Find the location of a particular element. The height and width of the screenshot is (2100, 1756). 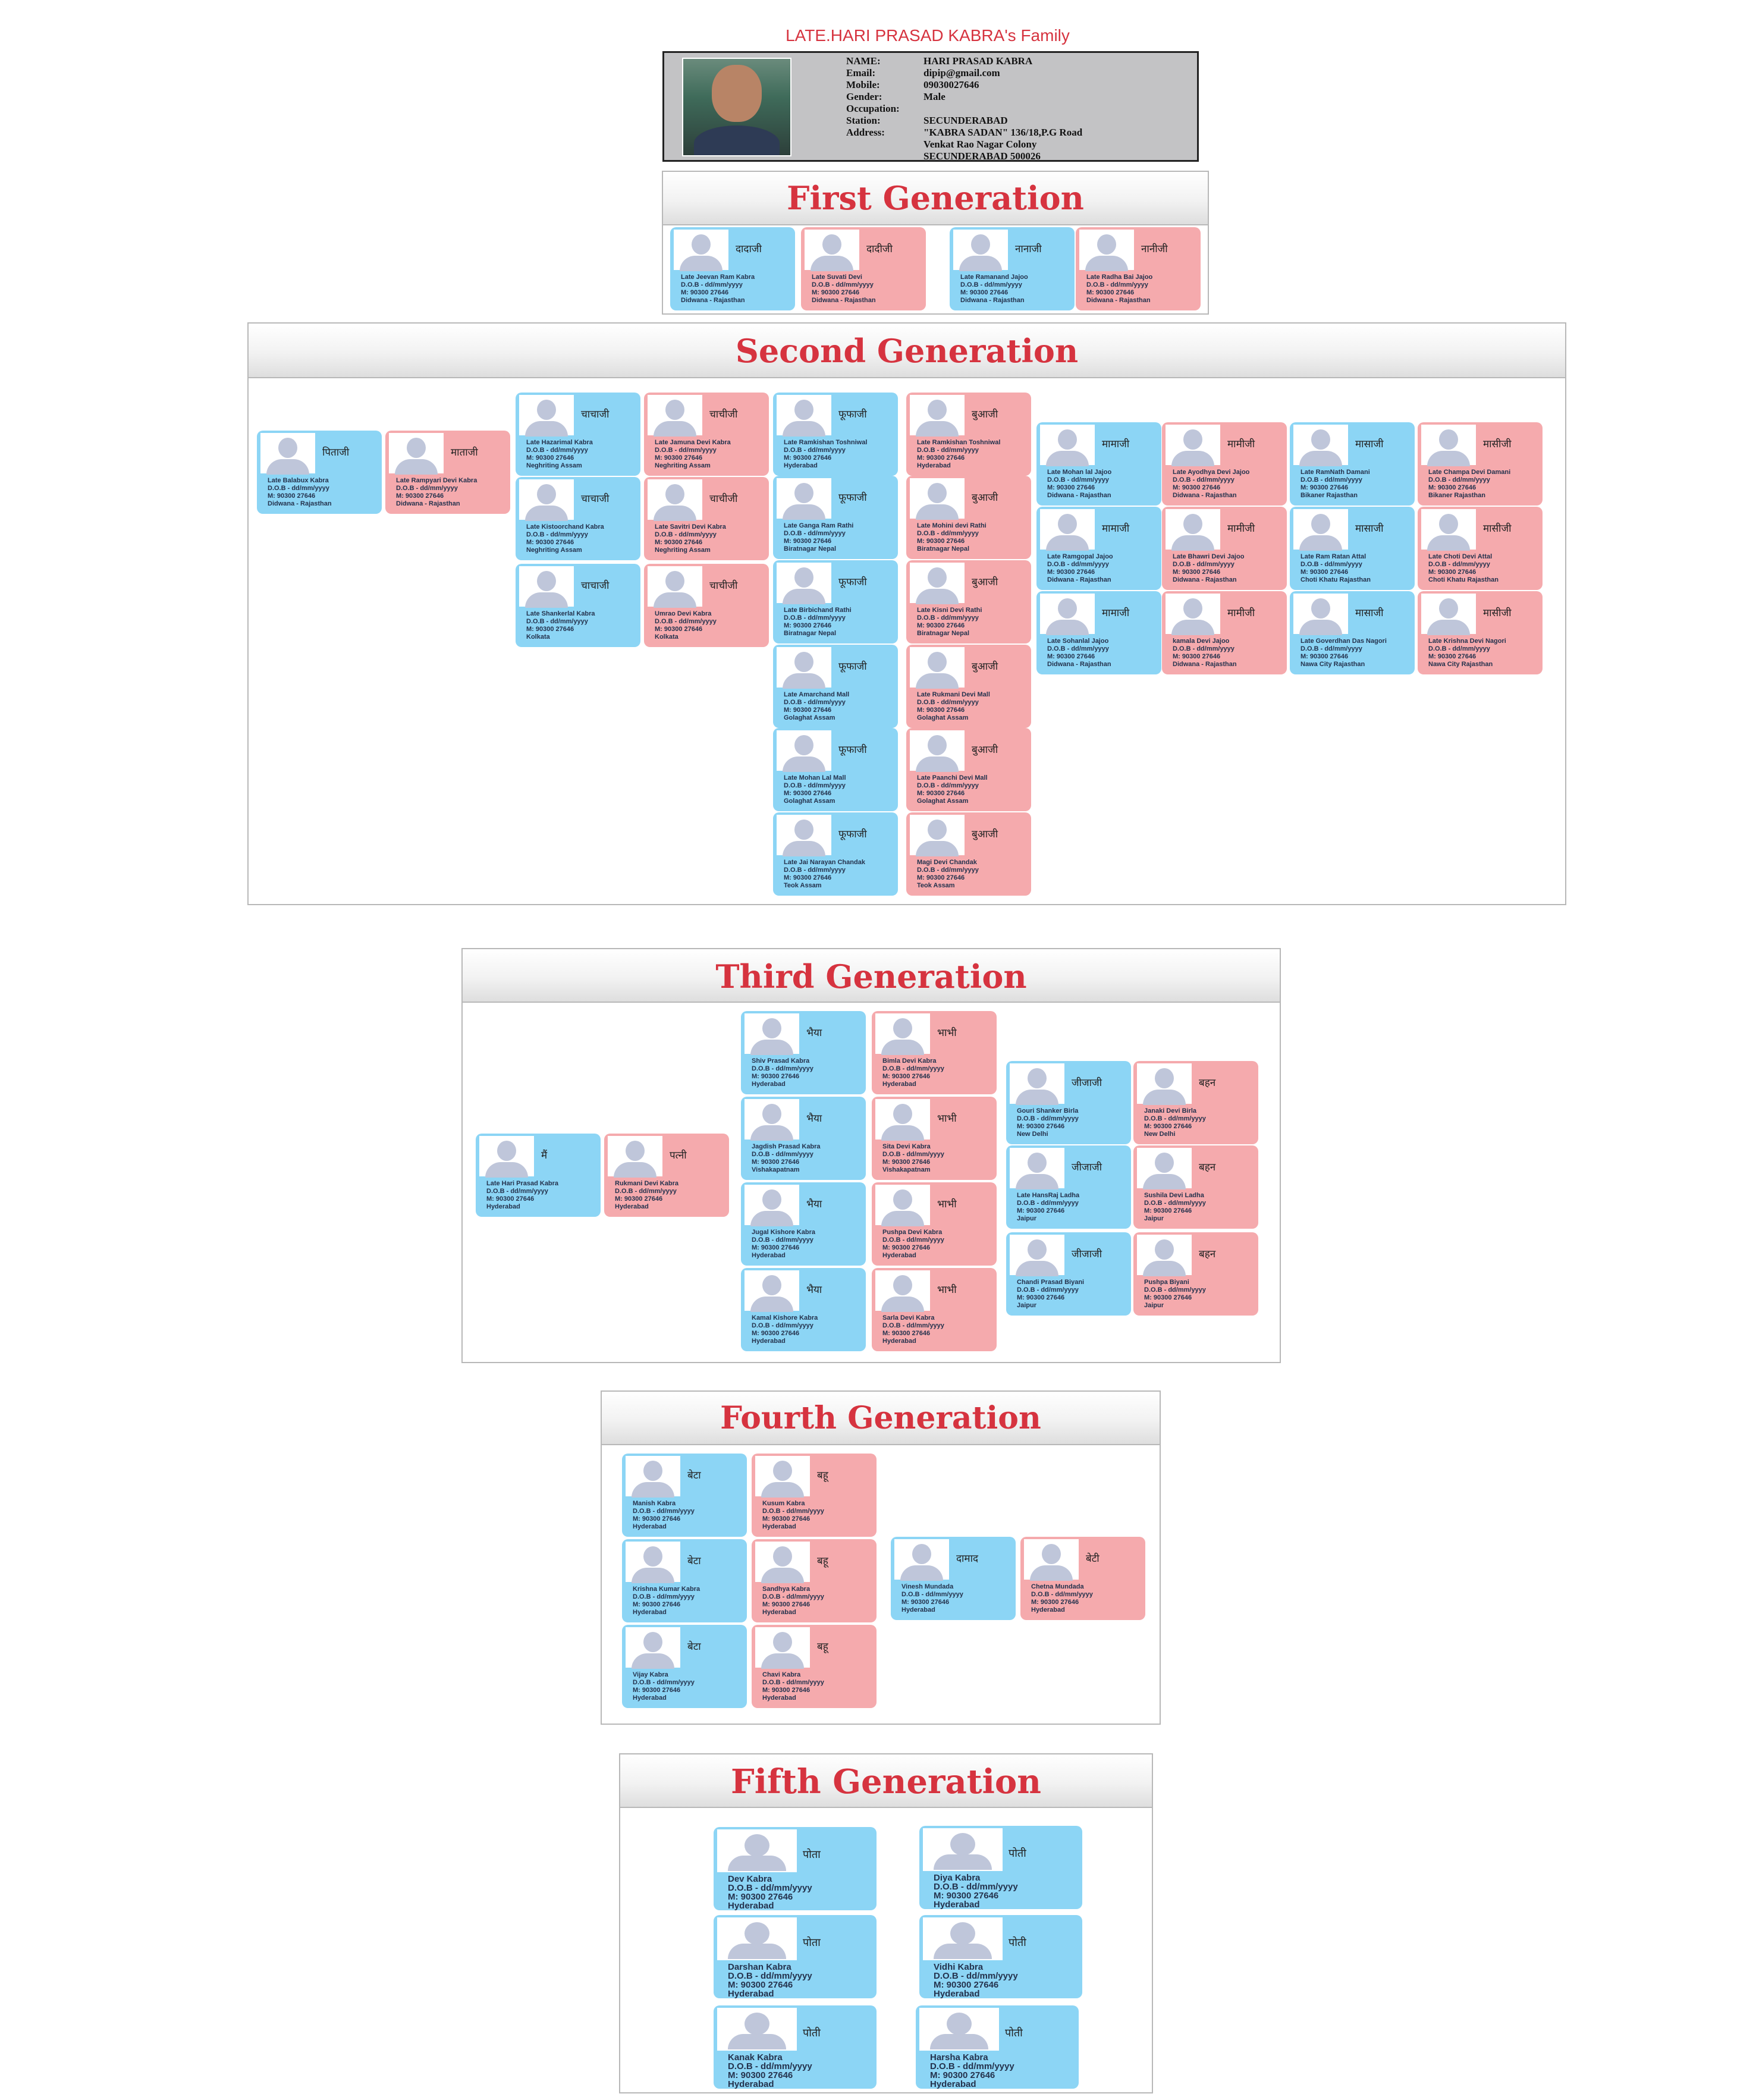

generation-4-title: Fourth Generation is located at coordinates (880, 1418).